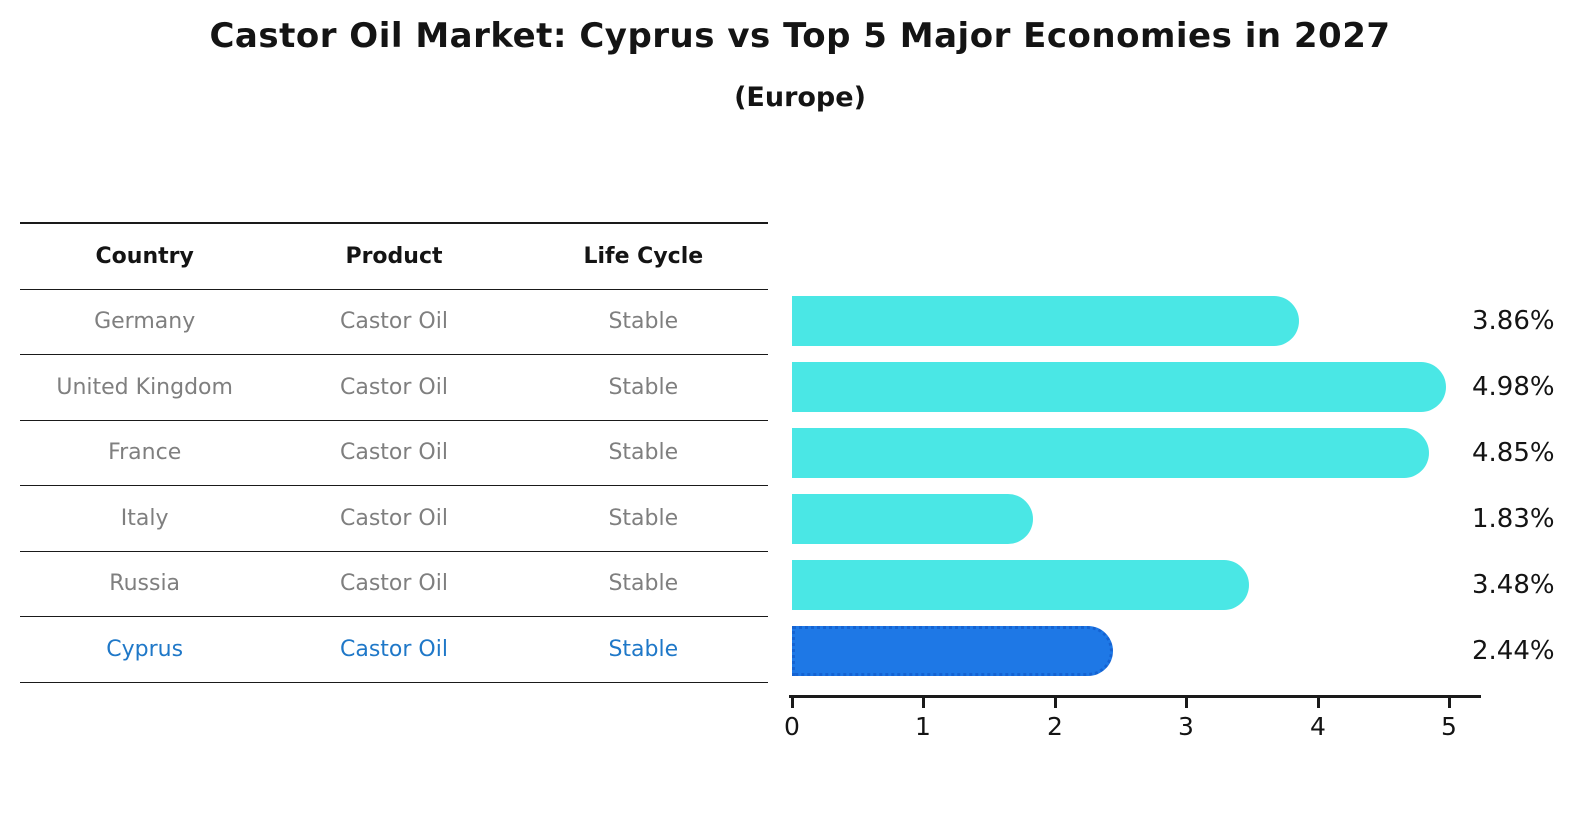 The image size is (1586, 823). I want to click on value-label-germany: 3.86%, so click(1513, 321).